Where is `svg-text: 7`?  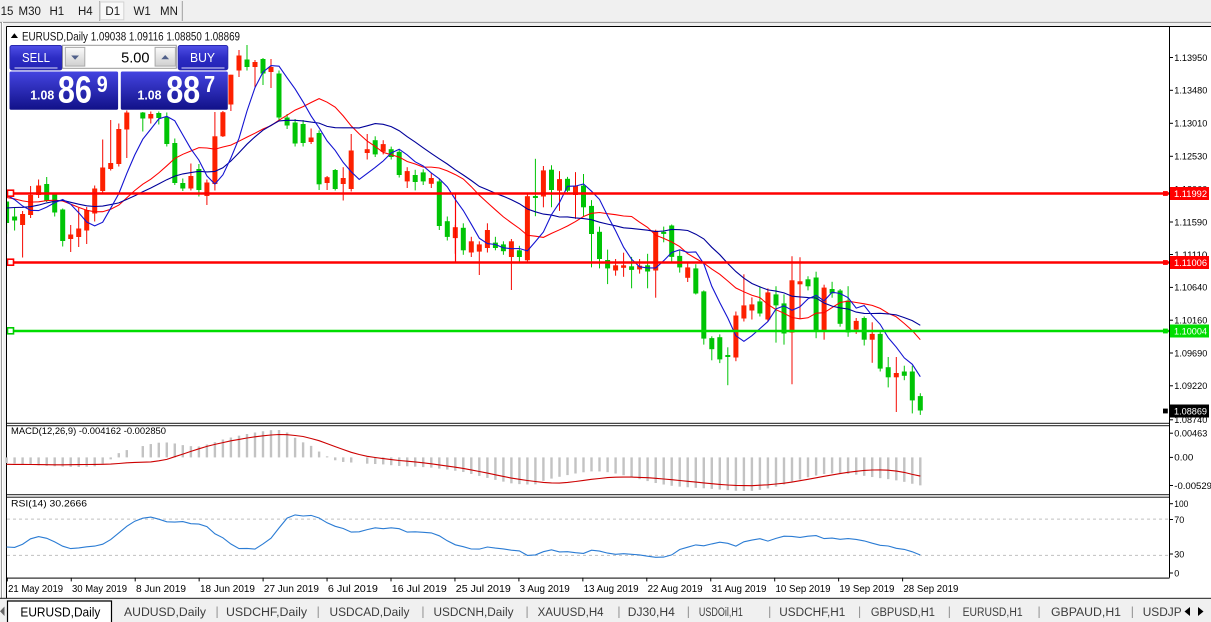 svg-text: 7 is located at coordinates (209, 84).